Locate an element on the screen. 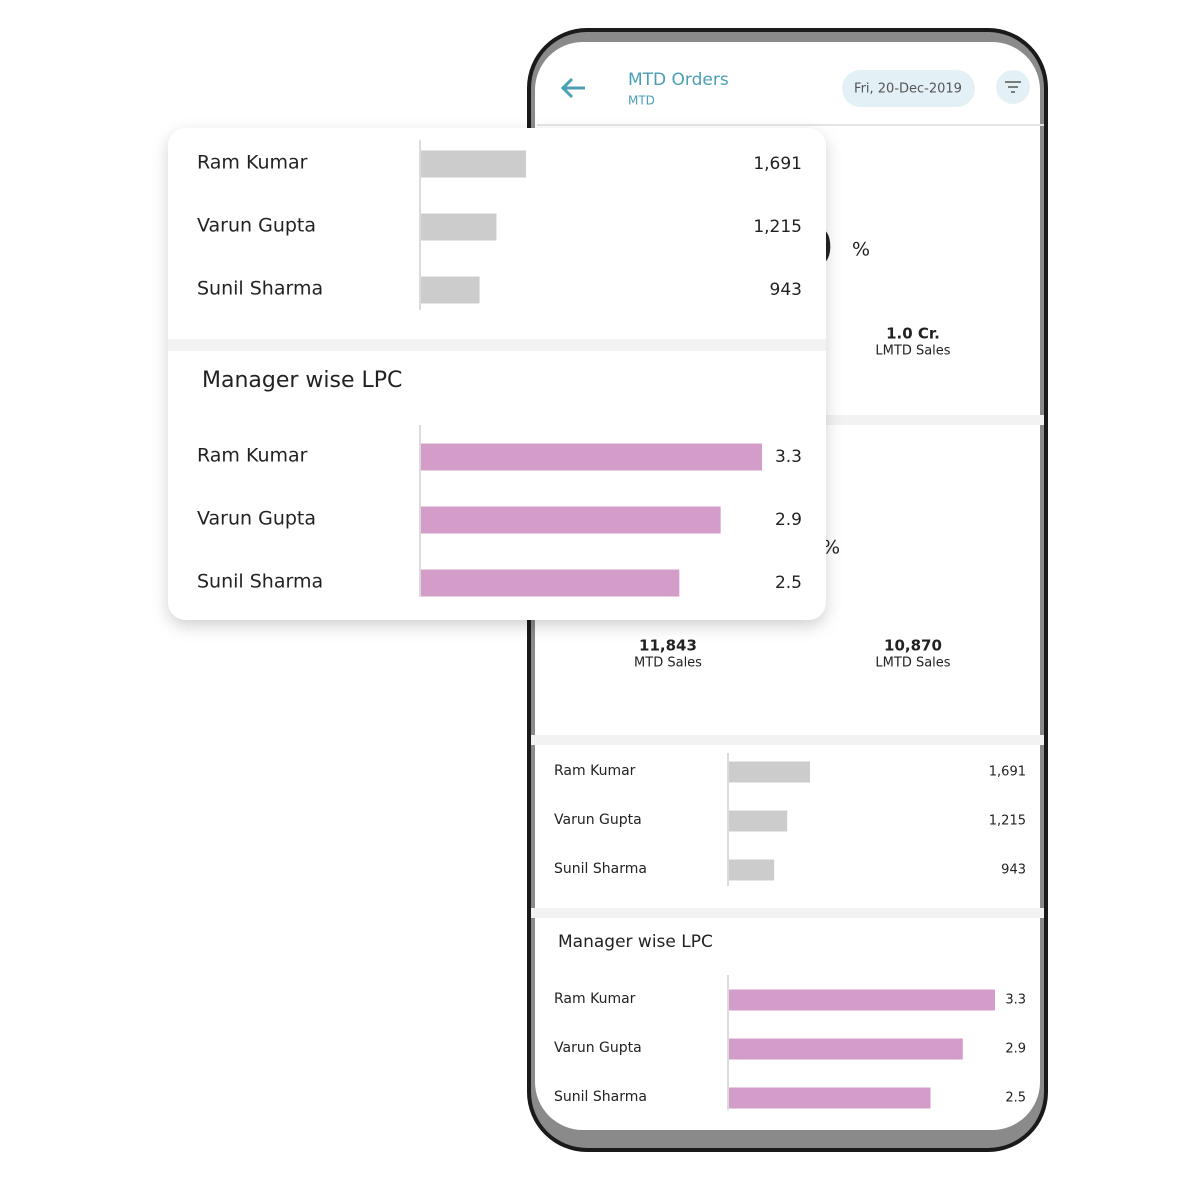 Image resolution: width=1200 pixels, height=1182 pixels. filter-icon is located at coordinates (1013, 87).